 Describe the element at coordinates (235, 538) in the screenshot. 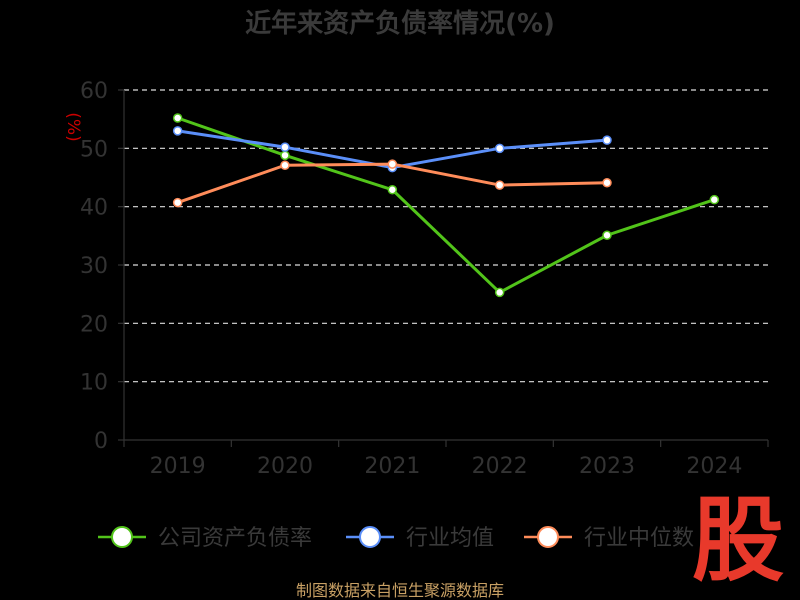

I see `legend-label: 公司资产负债率` at that location.